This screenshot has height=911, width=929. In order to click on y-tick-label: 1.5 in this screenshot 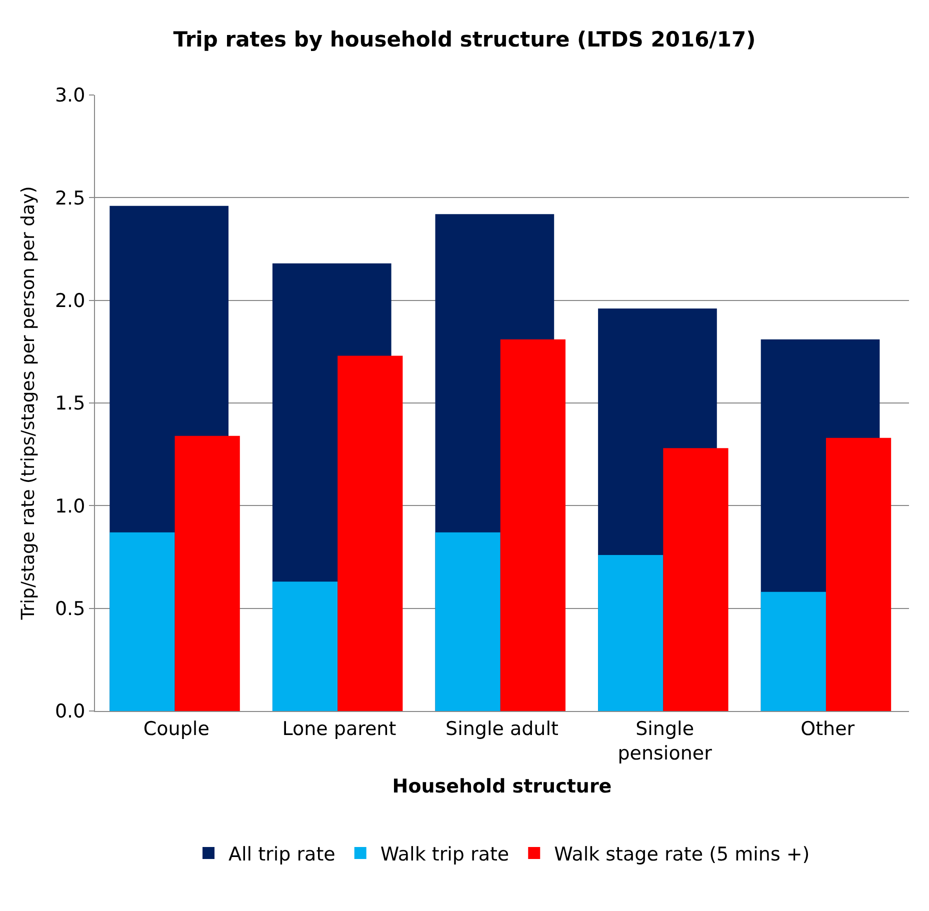, I will do `click(70, 403)`.